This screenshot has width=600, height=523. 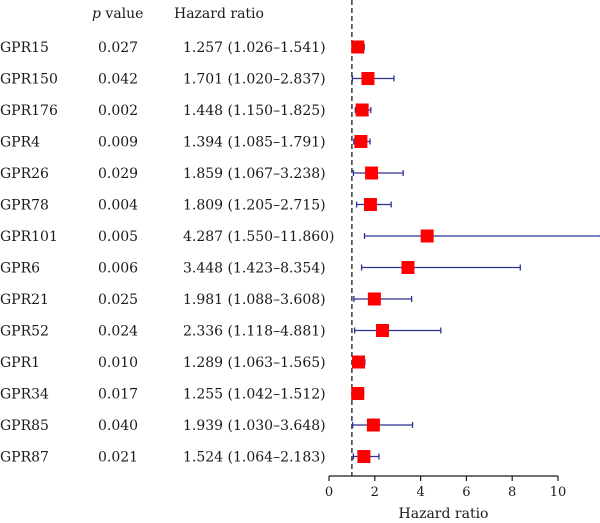 I want to click on x-axis-tick-label: 0, so click(x=329, y=492).